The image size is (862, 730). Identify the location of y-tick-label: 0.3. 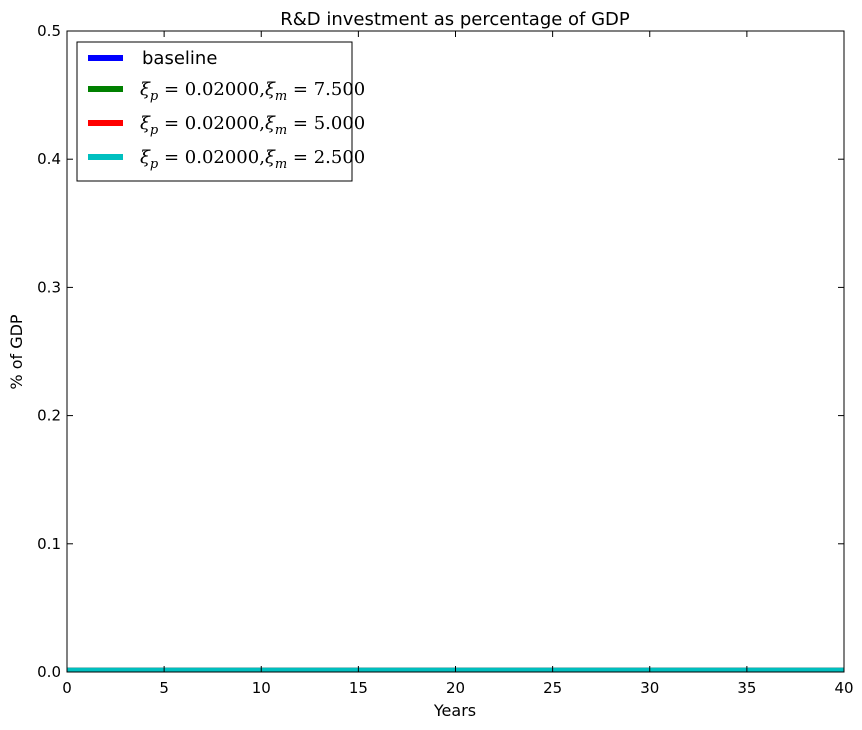
(49, 287).